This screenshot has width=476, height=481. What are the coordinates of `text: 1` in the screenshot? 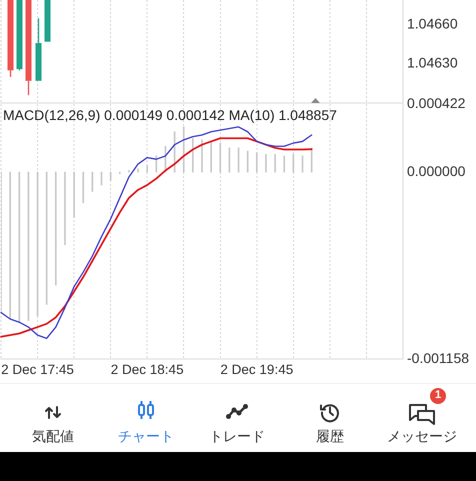 It's located at (438, 395).